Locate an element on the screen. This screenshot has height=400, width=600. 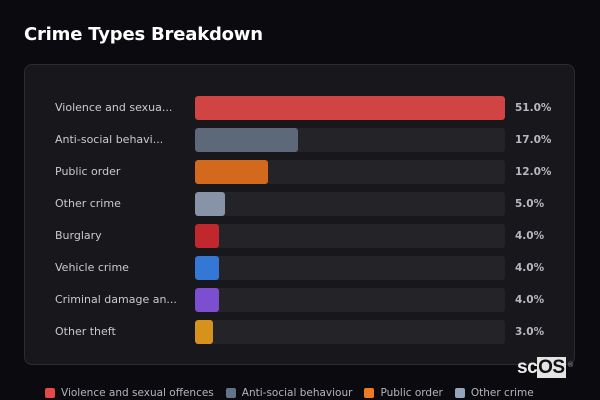
bar-row: Public order 12.0% is located at coordinates (299, 172).